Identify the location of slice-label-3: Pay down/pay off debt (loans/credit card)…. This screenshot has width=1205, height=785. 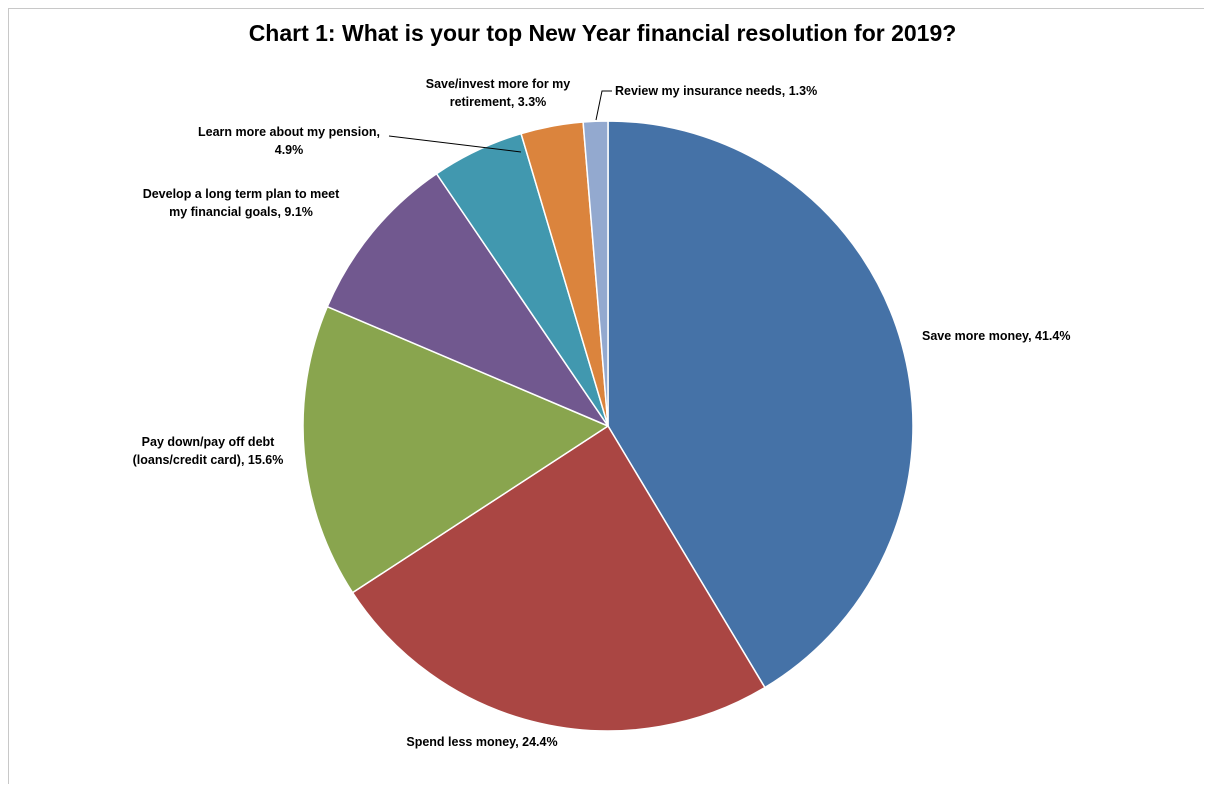
(208, 451).